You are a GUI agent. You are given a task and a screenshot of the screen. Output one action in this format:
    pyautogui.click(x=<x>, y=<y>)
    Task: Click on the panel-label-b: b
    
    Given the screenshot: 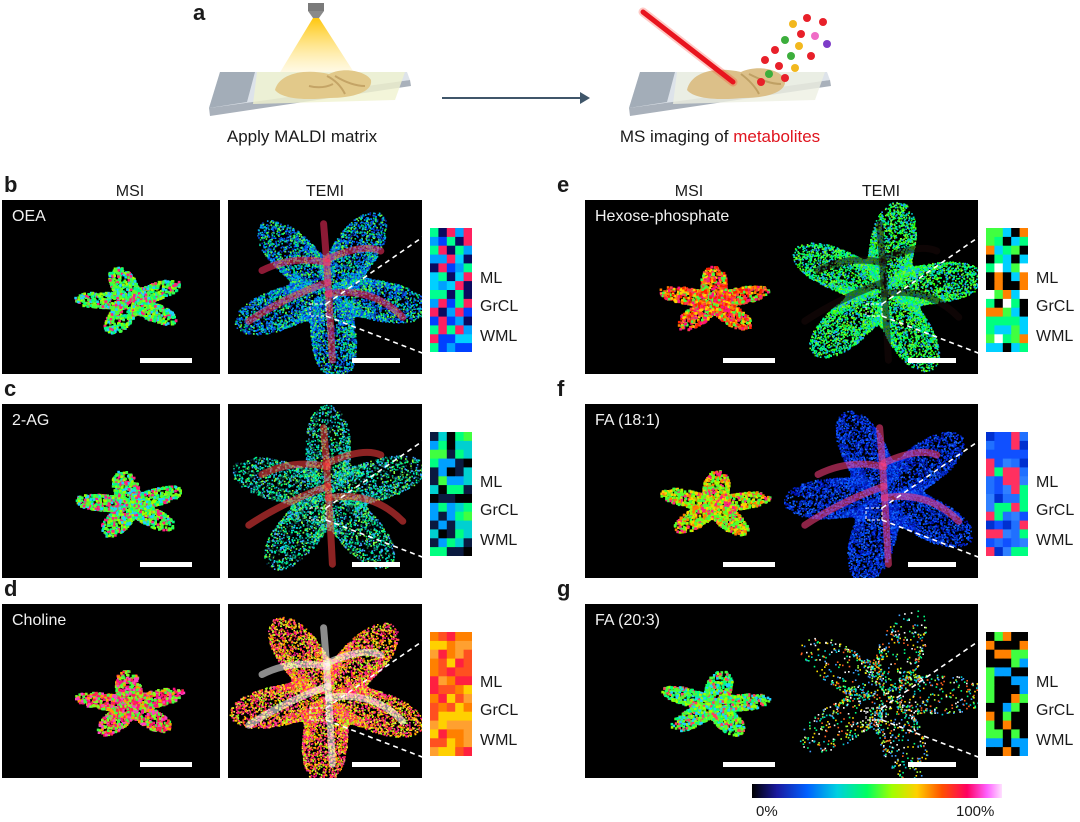 What is the action you would take?
    pyautogui.click(x=10, y=185)
    